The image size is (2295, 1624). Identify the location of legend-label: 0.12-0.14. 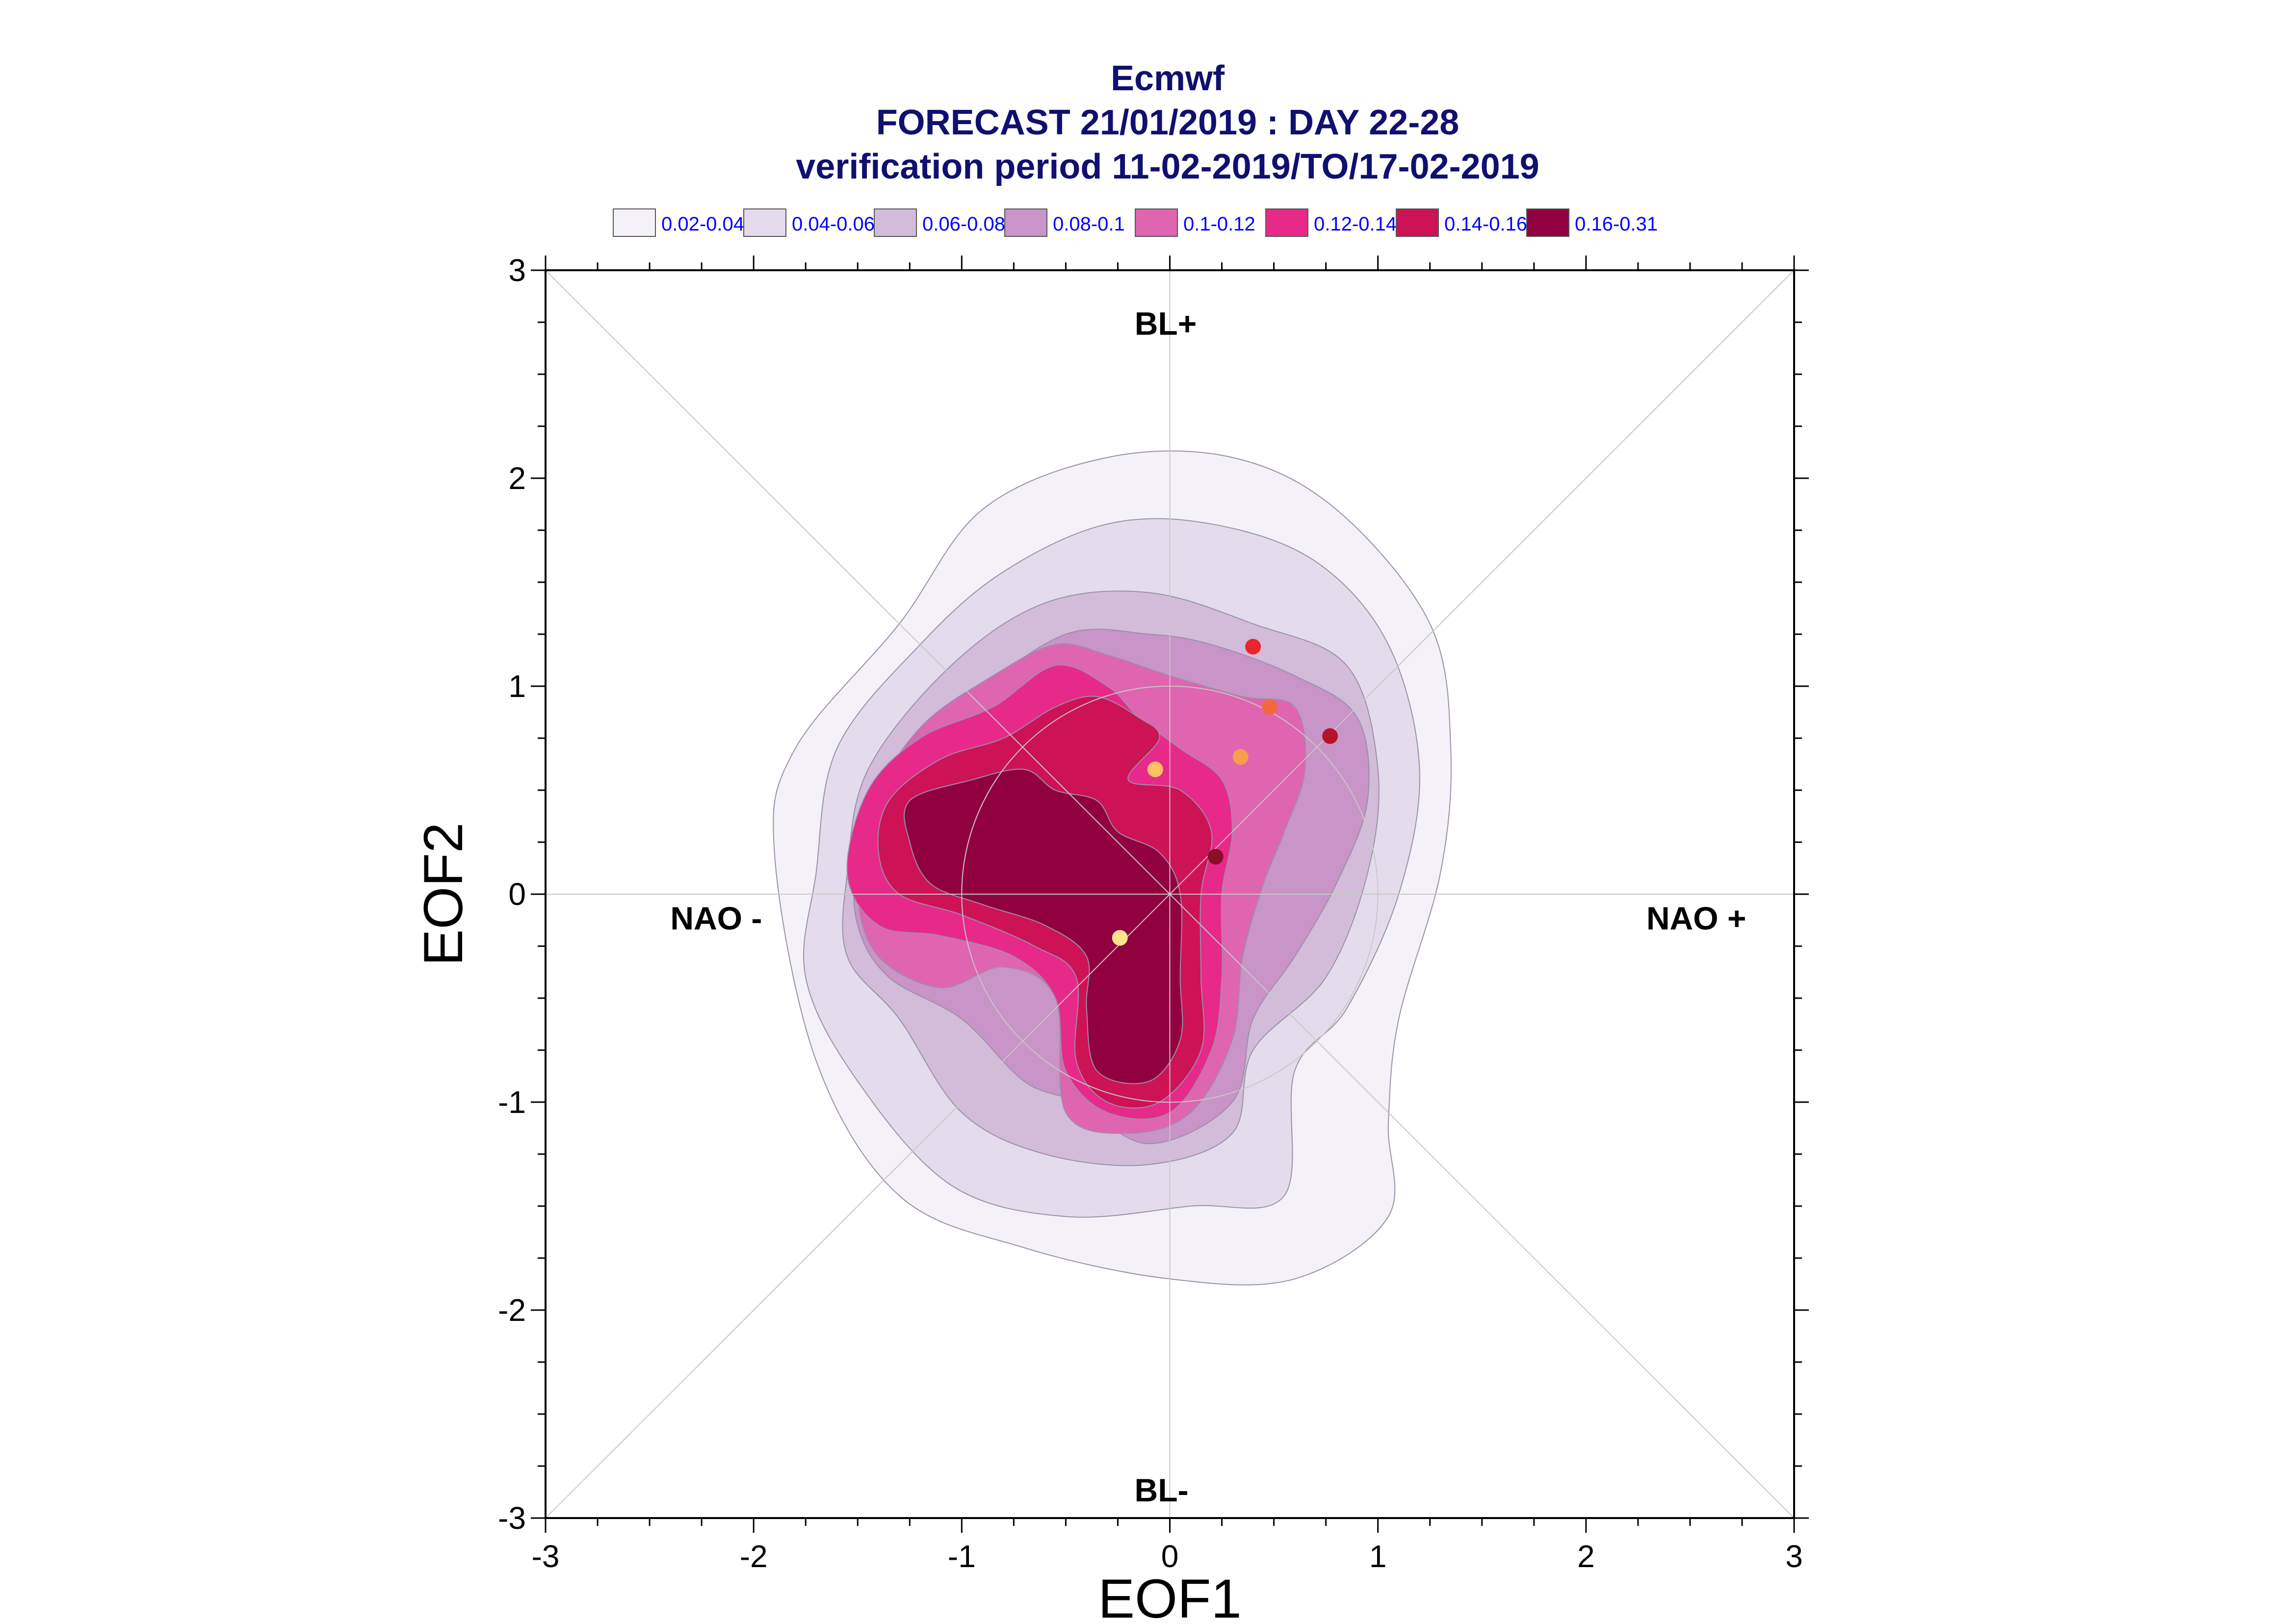
(1356, 224).